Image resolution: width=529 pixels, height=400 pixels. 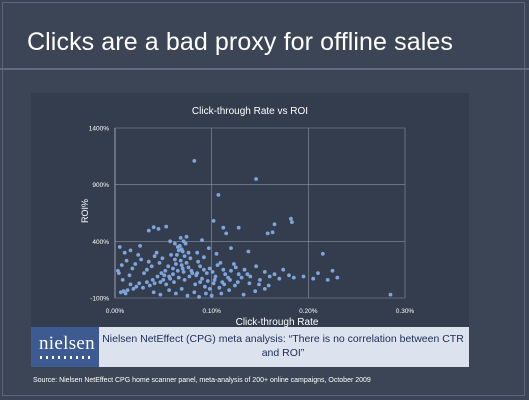 I want to click on logo-wordmark: nielsen, so click(x=67, y=343).